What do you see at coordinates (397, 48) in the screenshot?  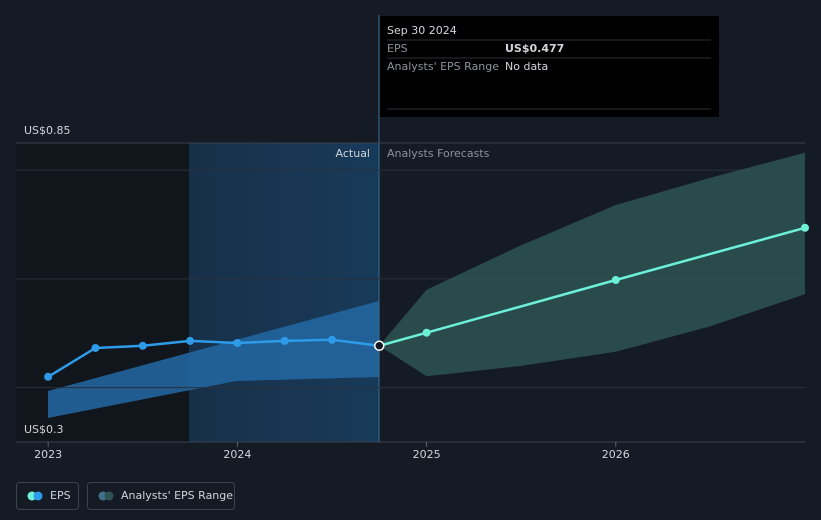 I see `tooltip-label: EPS` at bounding box center [397, 48].